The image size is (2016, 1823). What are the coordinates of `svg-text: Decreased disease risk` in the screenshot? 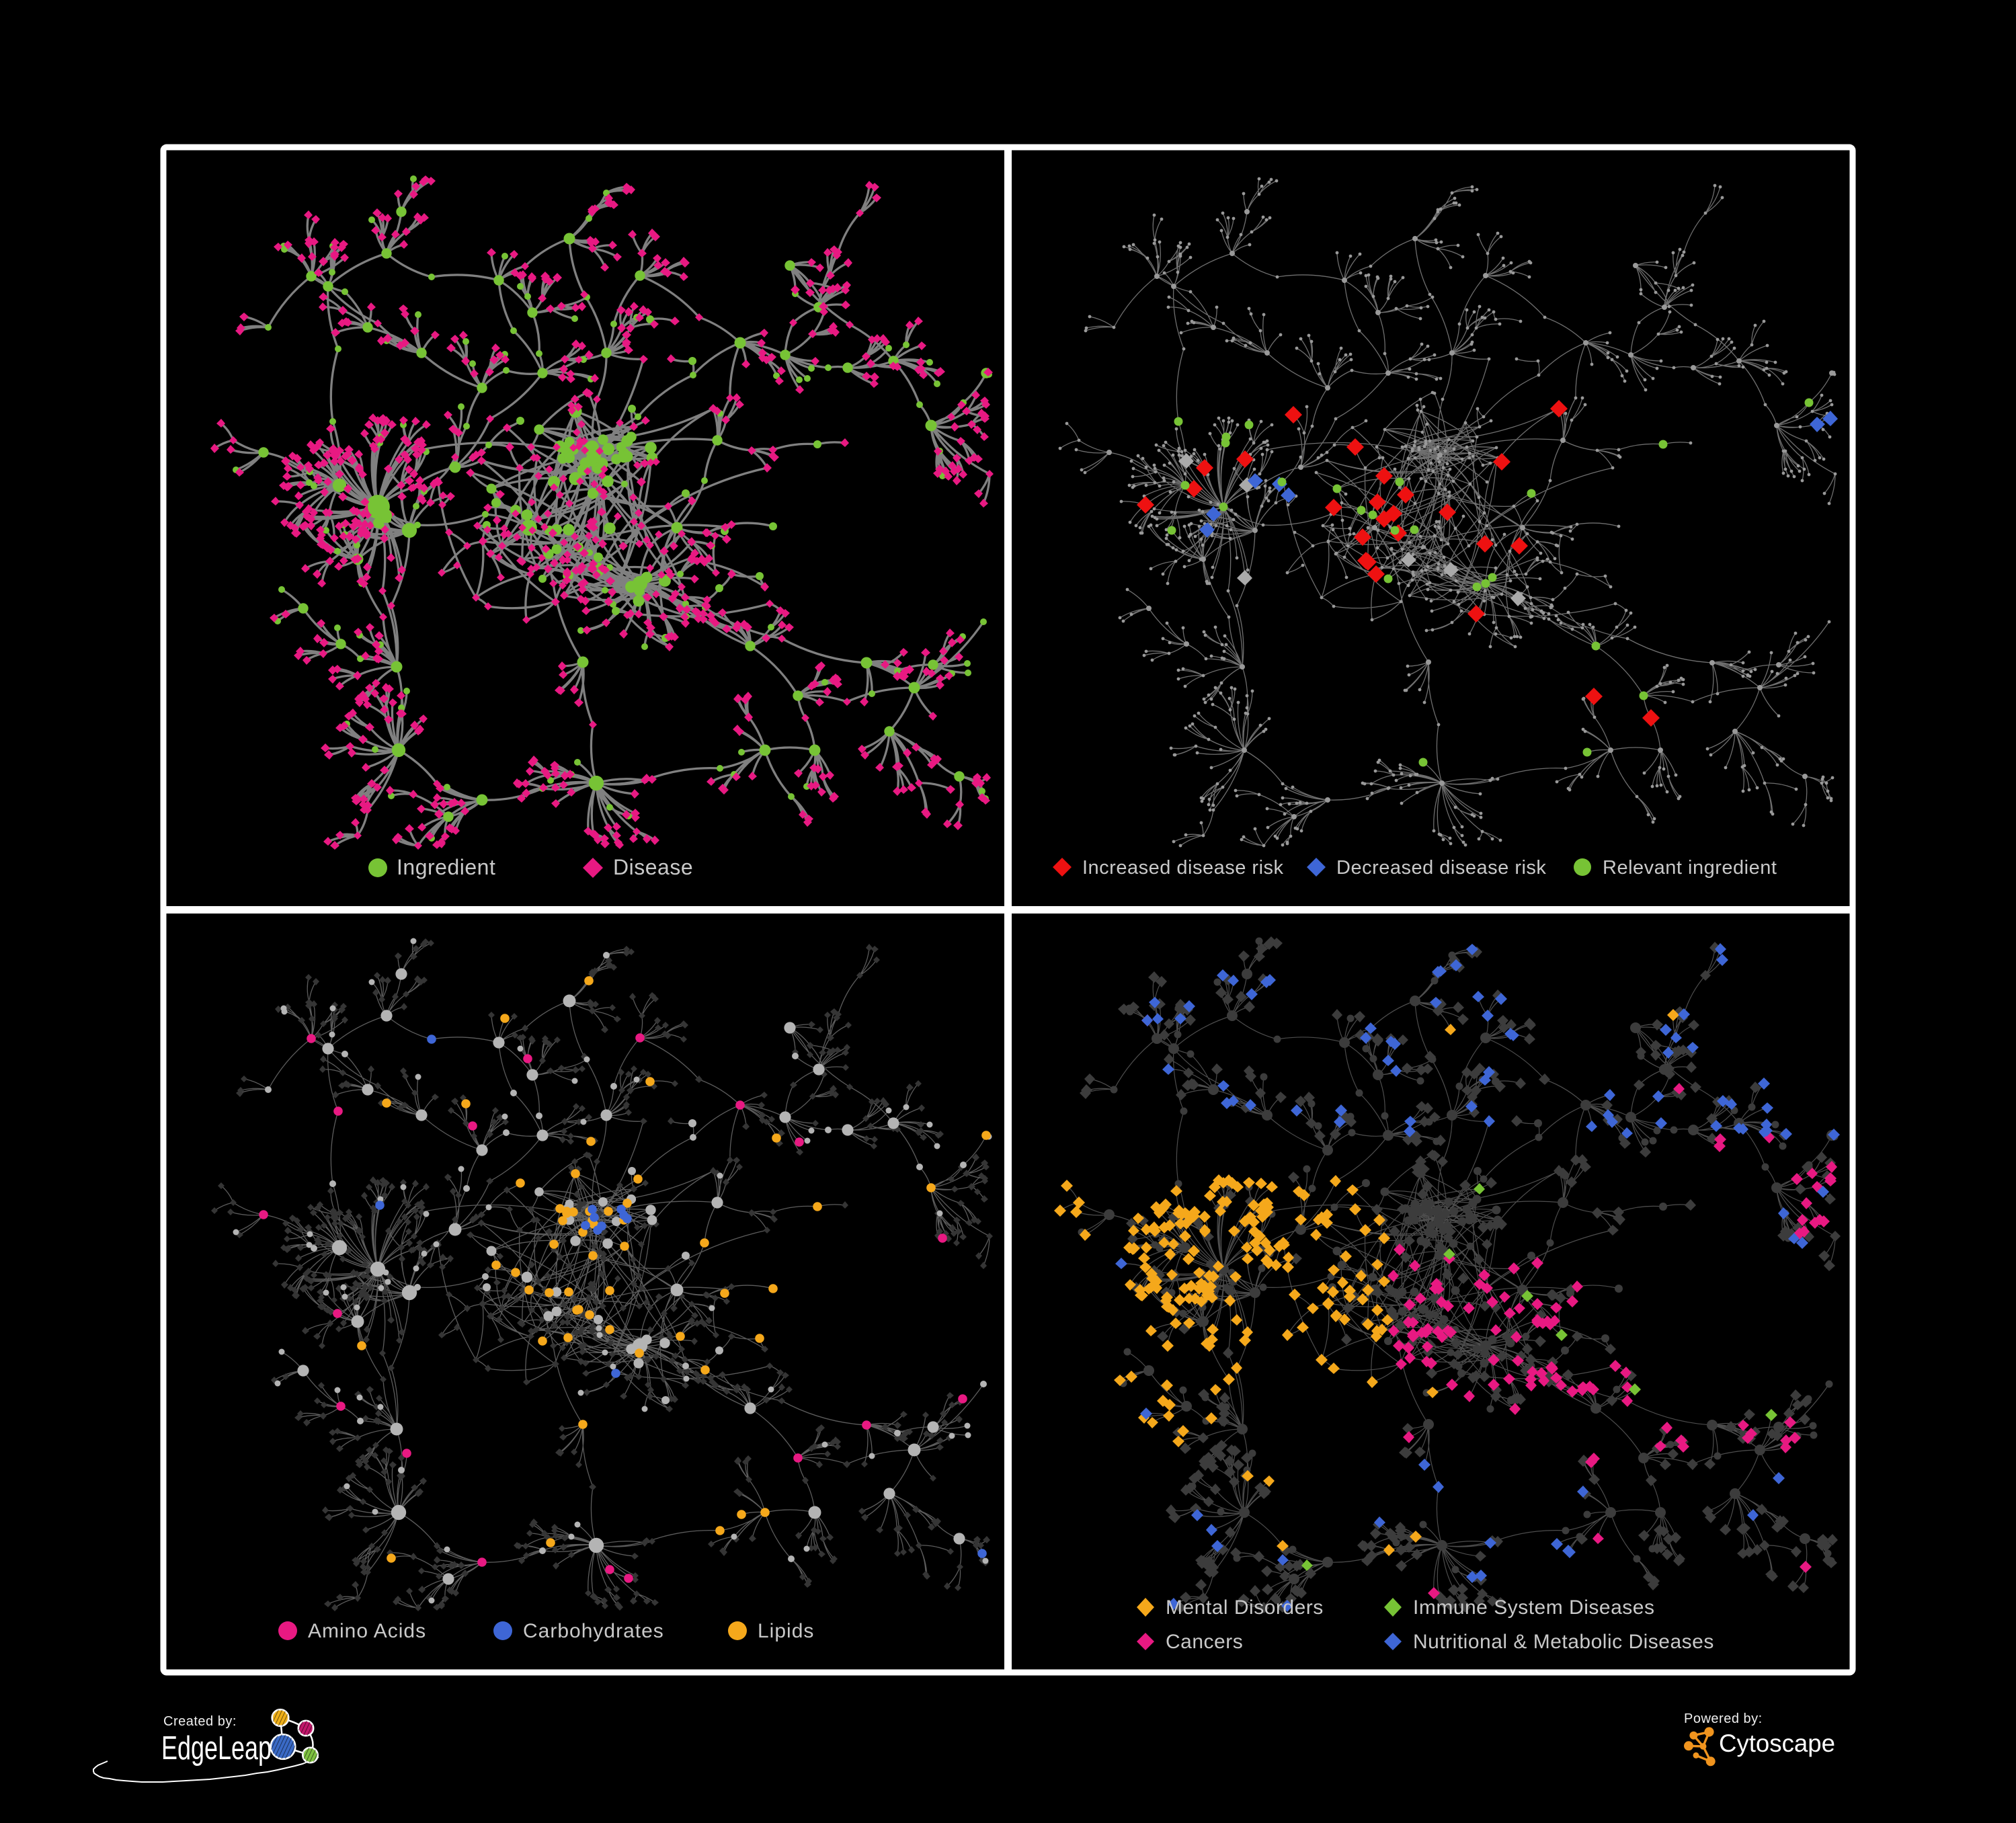 It's located at (1441, 868).